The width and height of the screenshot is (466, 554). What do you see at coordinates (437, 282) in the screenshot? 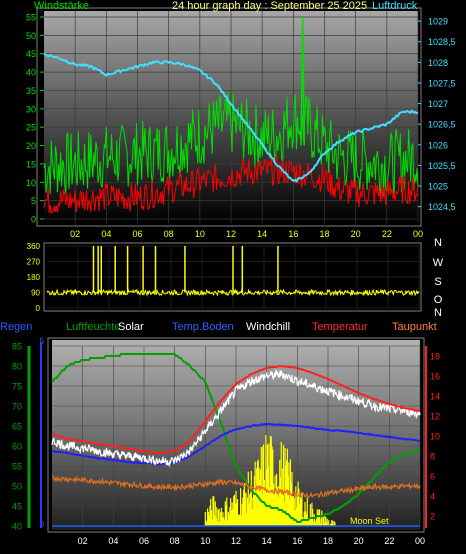
I see `direction-label: S` at bounding box center [437, 282].